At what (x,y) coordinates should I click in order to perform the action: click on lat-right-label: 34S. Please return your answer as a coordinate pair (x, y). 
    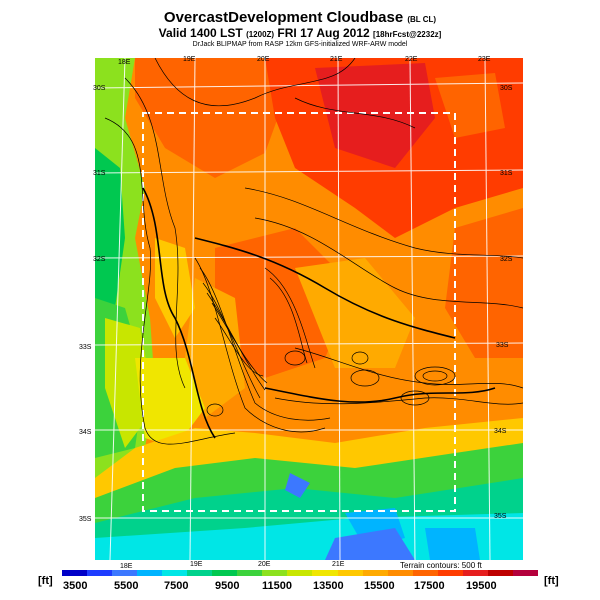
    Looking at the image, I should click on (500, 431).